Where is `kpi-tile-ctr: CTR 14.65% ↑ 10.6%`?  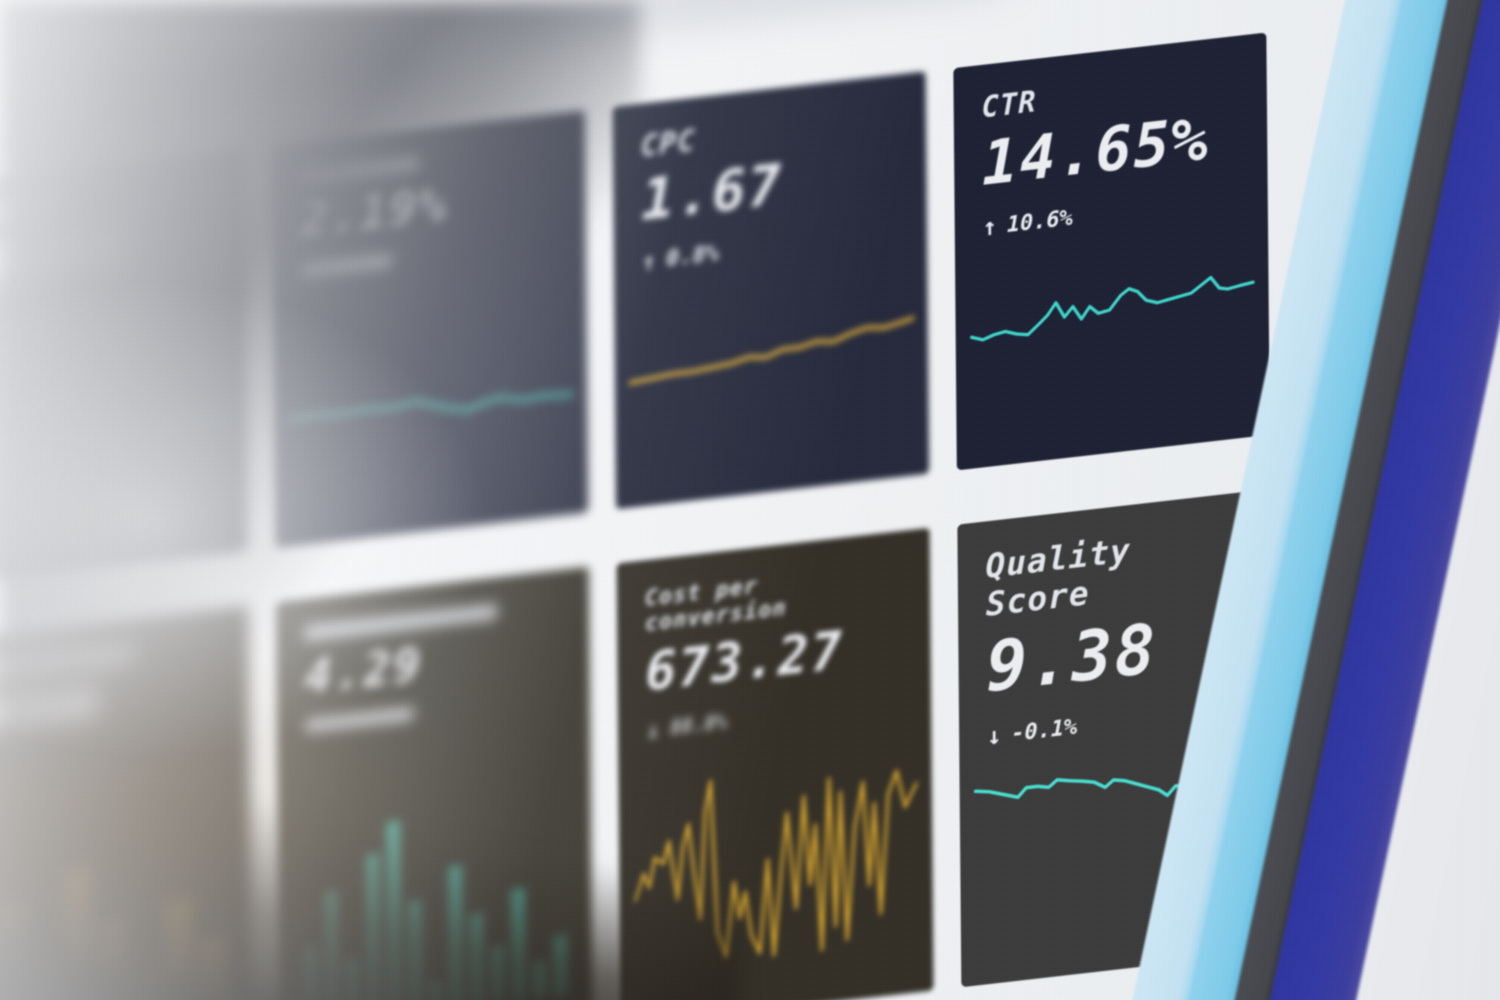 kpi-tile-ctr: CTR 14.65% ↑ 10.6% is located at coordinates (1111, 251).